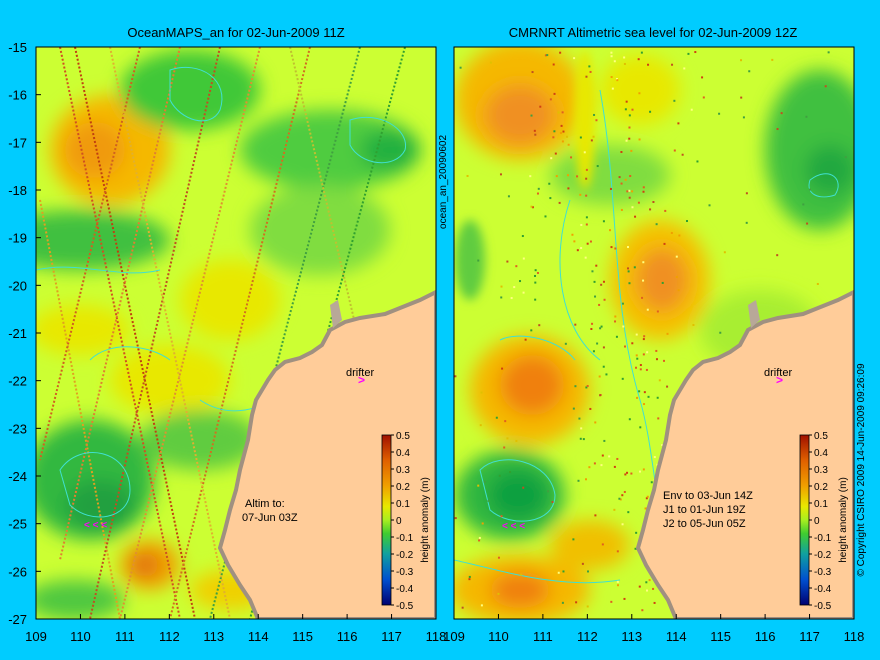  I want to click on x-tick-label: 115, so click(720, 636).